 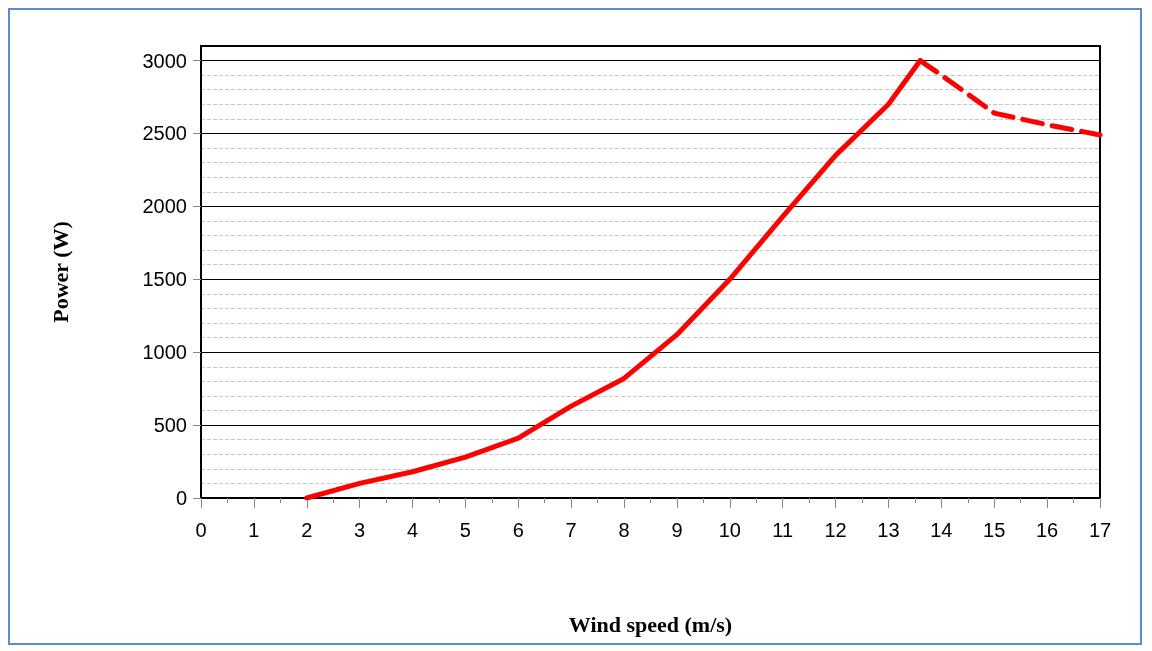 What do you see at coordinates (835, 530) in the screenshot?
I see `x-tick-label: 12` at bounding box center [835, 530].